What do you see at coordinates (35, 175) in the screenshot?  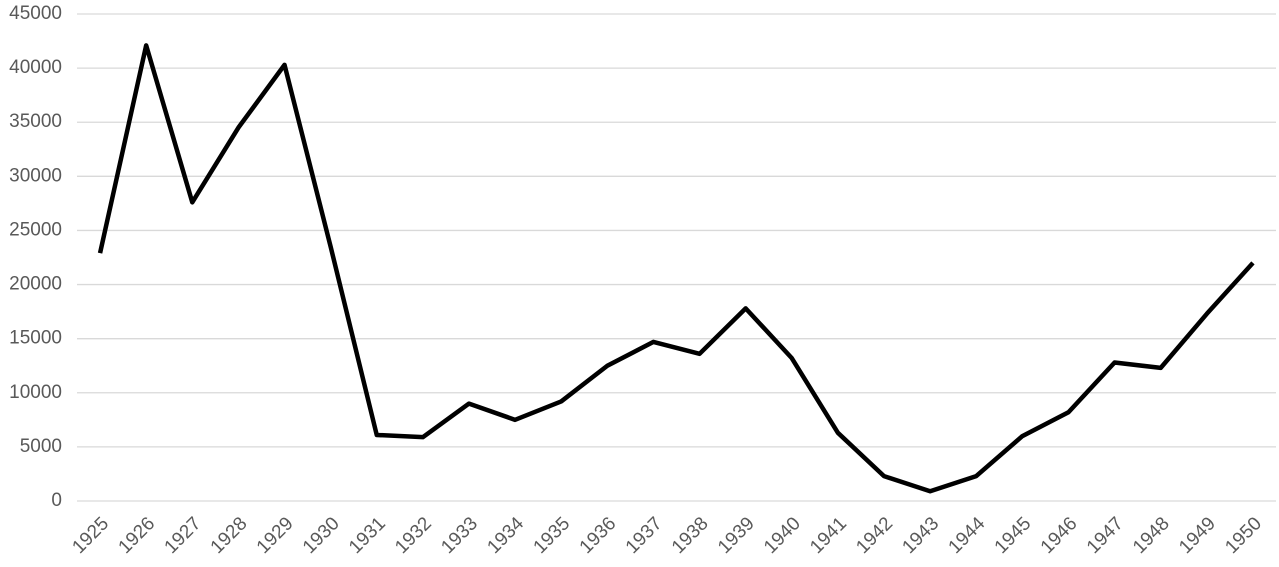 I see `y-tick-label: 30000` at bounding box center [35, 175].